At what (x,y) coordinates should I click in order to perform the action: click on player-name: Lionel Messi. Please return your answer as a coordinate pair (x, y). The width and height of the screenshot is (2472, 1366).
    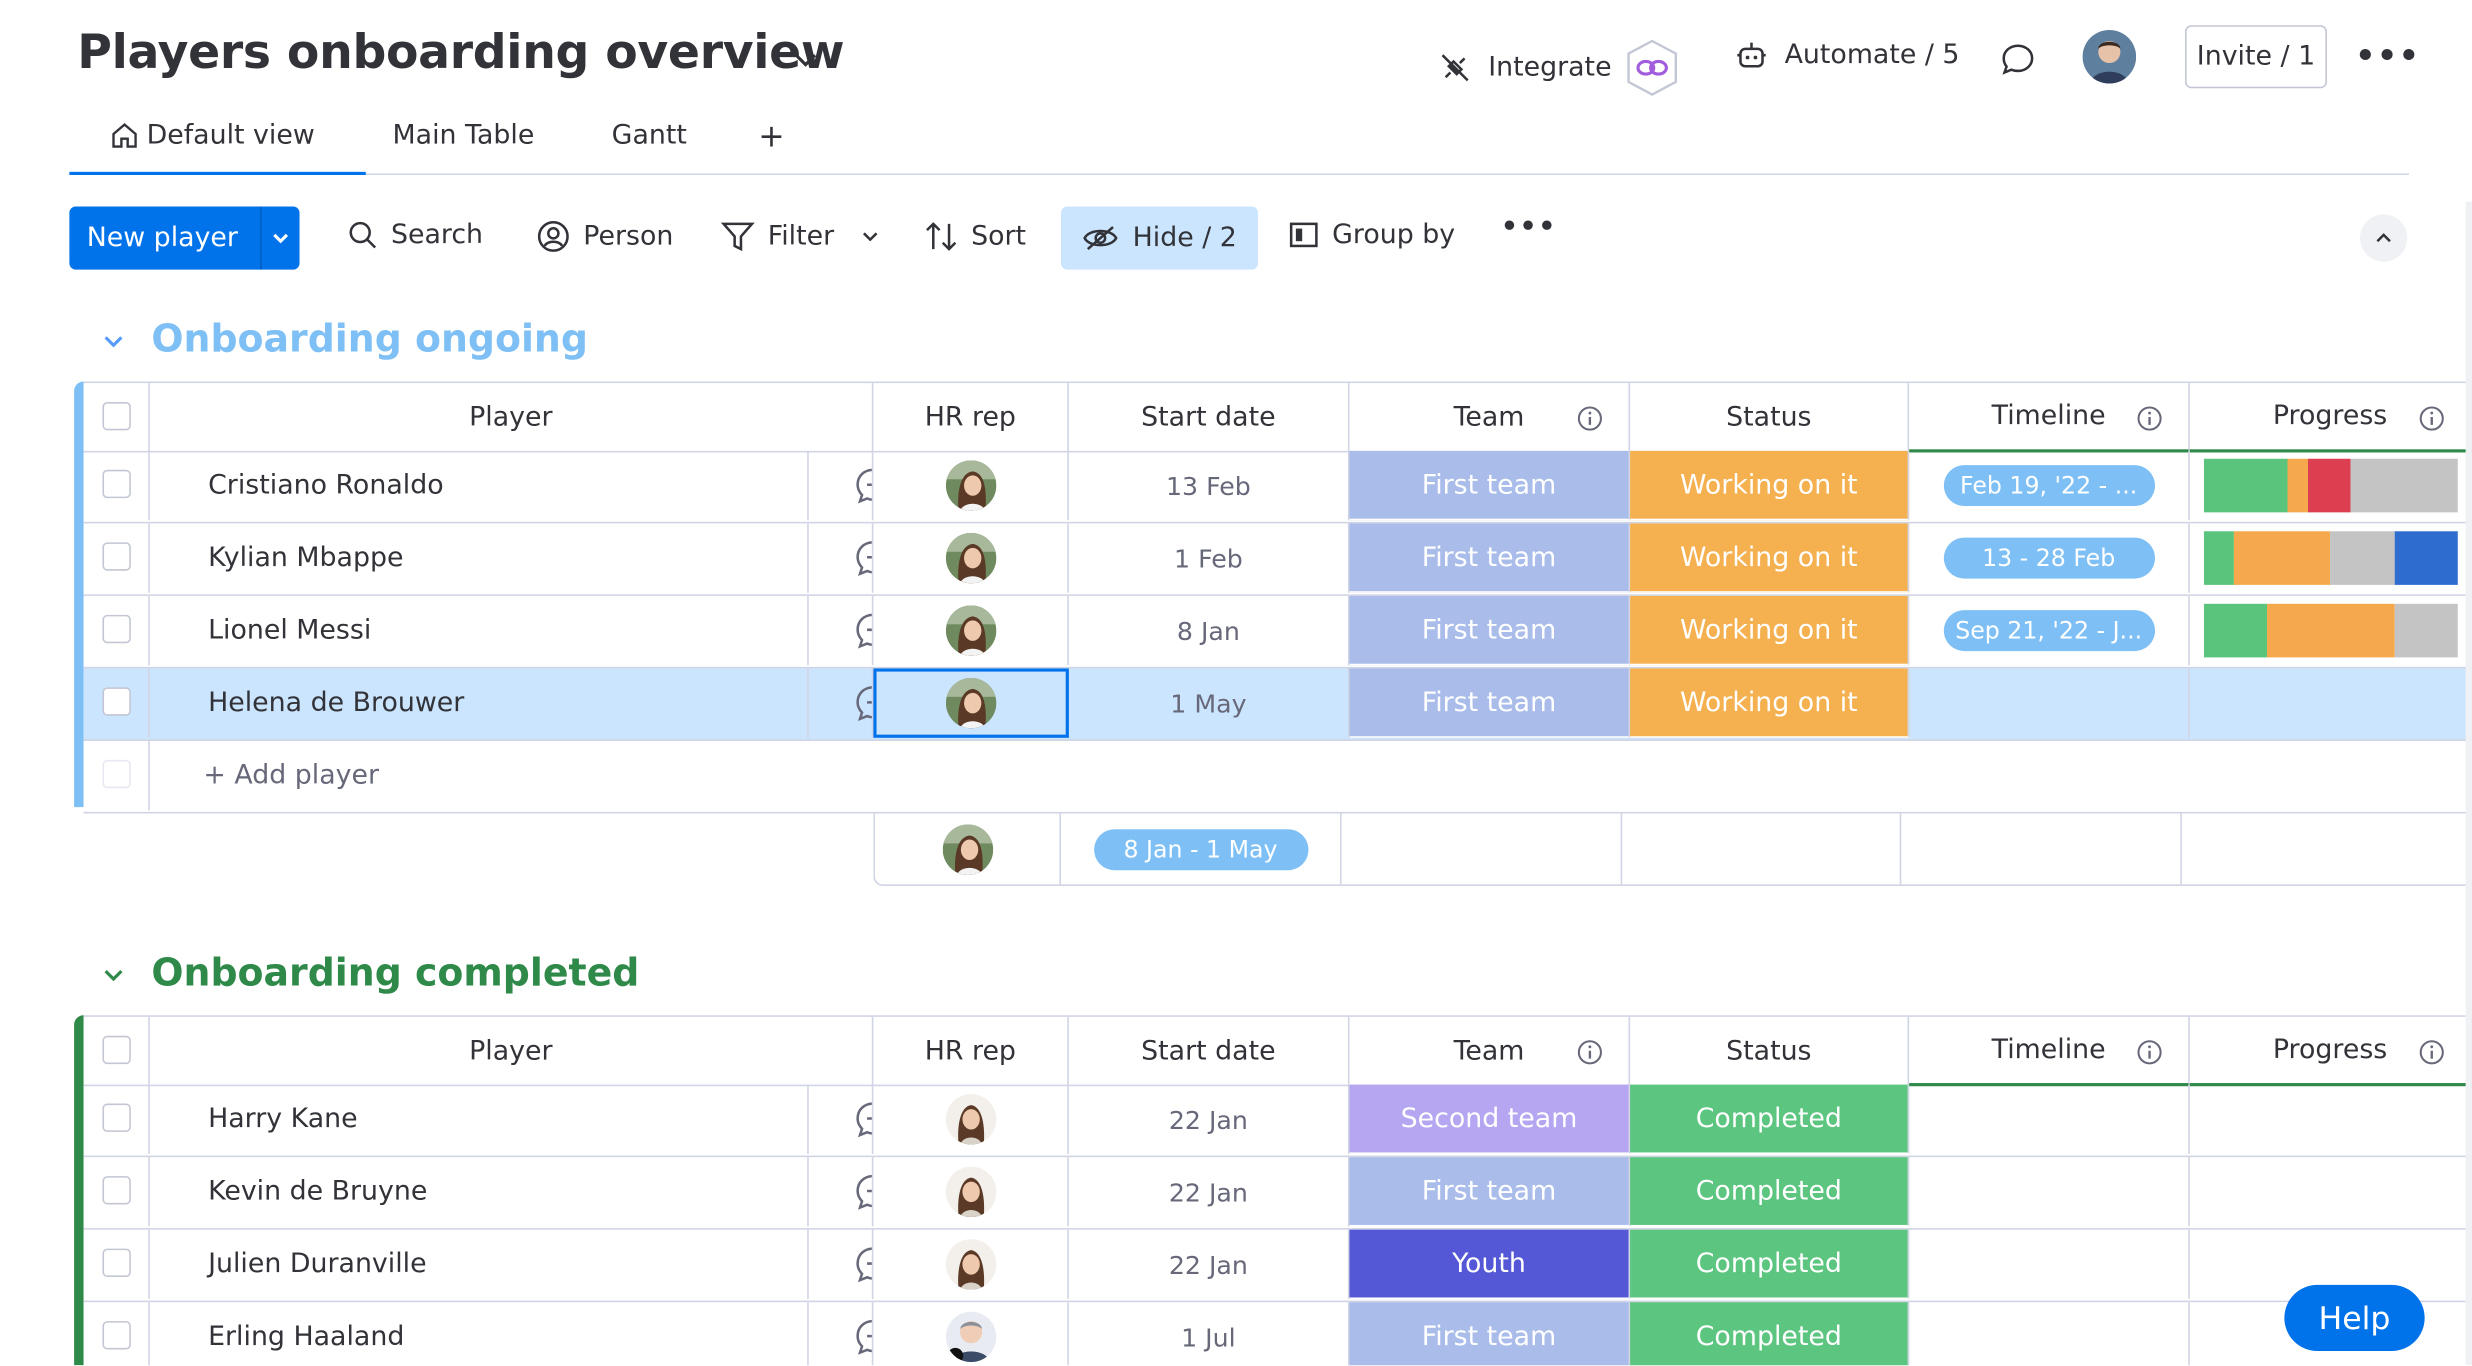
    Looking at the image, I should click on (290, 630).